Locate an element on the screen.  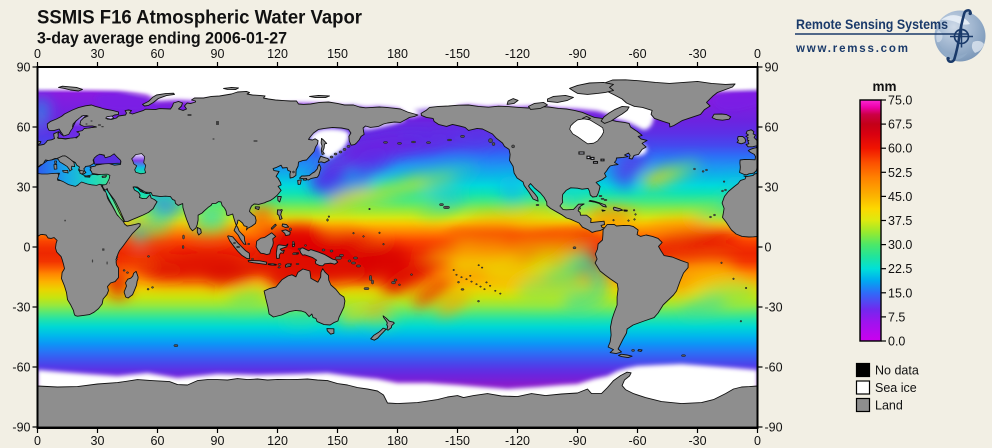
svg-text: 22.5 is located at coordinates (900, 269).